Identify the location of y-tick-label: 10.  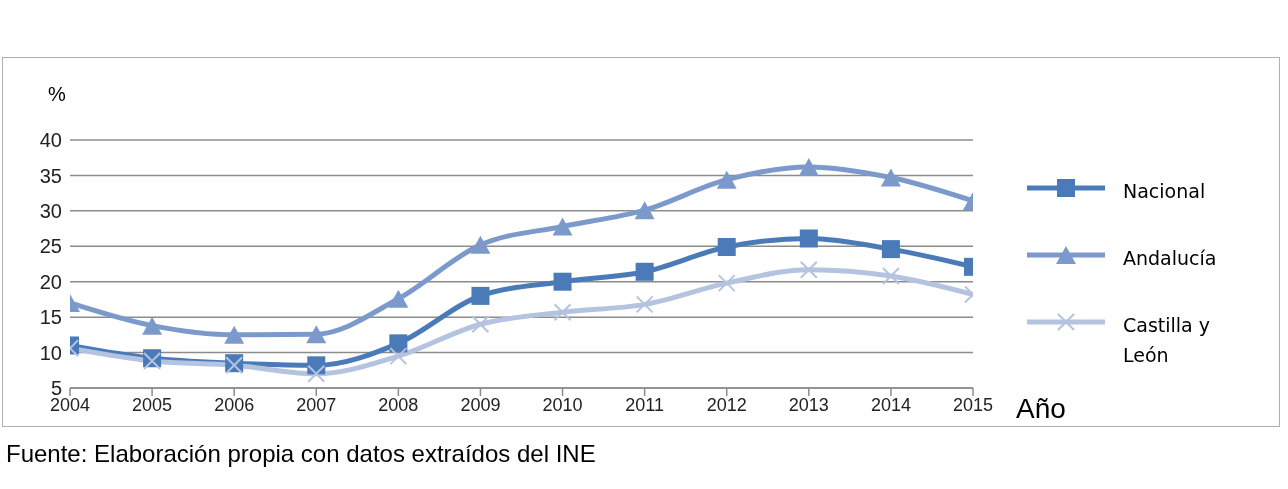
(50, 352).